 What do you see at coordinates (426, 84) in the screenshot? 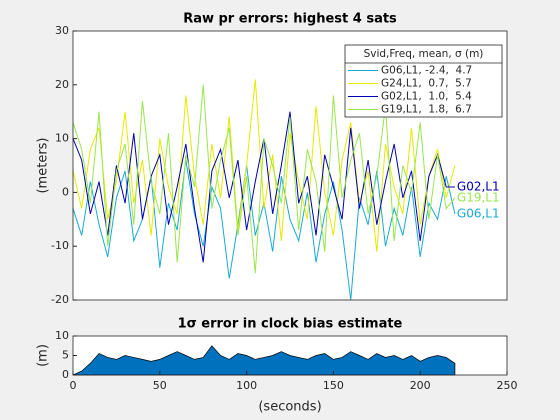
I see `legend-entry: G24,L1, 0.7, 5.7` at bounding box center [426, 84].